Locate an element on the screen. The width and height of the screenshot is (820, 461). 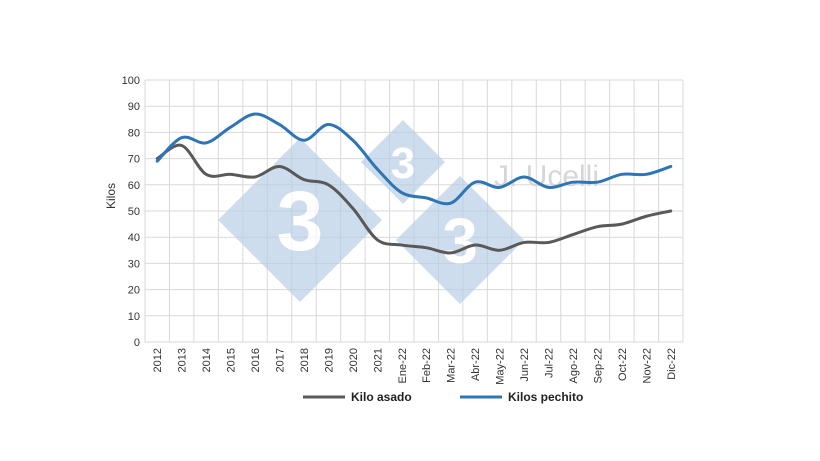
y-tick-label: 40 is located at coordinates (134, 238).